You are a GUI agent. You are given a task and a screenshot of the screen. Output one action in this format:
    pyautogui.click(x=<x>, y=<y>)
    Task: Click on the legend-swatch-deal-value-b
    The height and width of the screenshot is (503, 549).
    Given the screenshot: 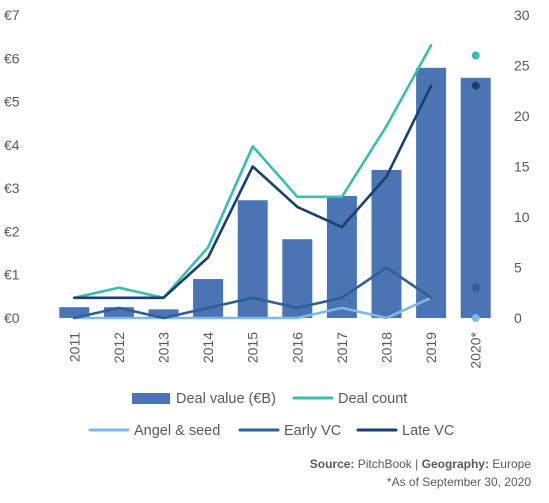 What is the action you would take?
    pyautogui.click(x=151, y=398)
    